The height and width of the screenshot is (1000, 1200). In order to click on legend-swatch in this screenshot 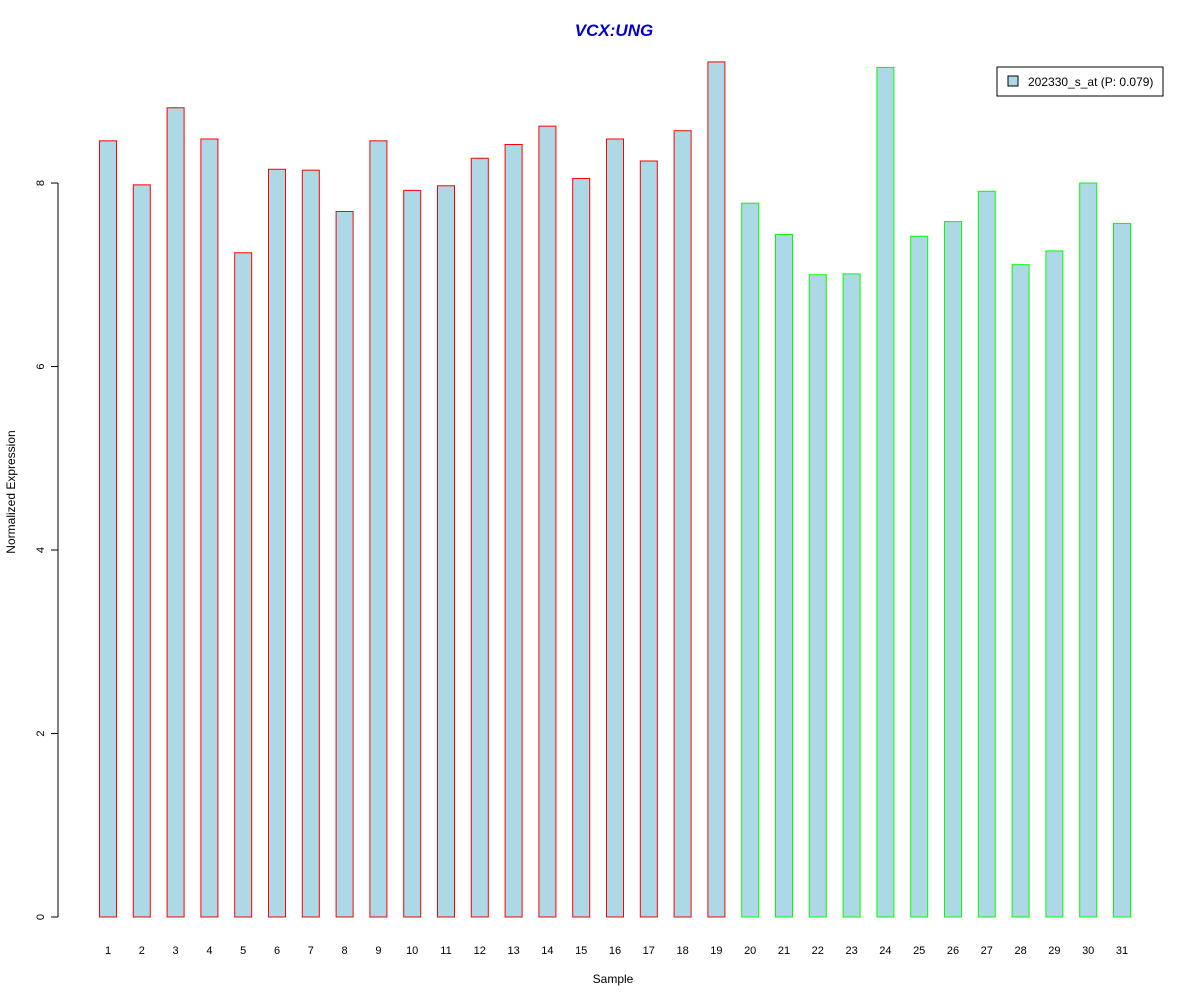, I will do `click(1013, 81)`.